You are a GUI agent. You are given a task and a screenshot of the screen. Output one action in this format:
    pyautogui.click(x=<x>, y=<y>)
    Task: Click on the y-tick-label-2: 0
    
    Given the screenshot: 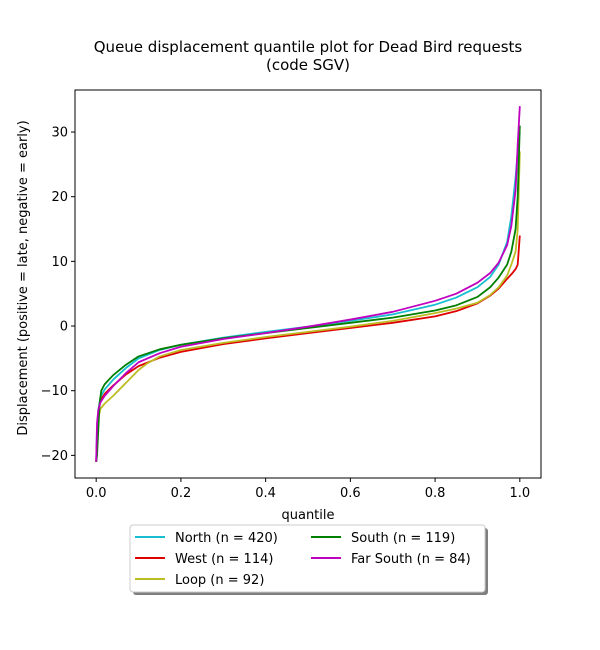 What is the action you would take?
    pyautogui.click(x=64, y=327)
    